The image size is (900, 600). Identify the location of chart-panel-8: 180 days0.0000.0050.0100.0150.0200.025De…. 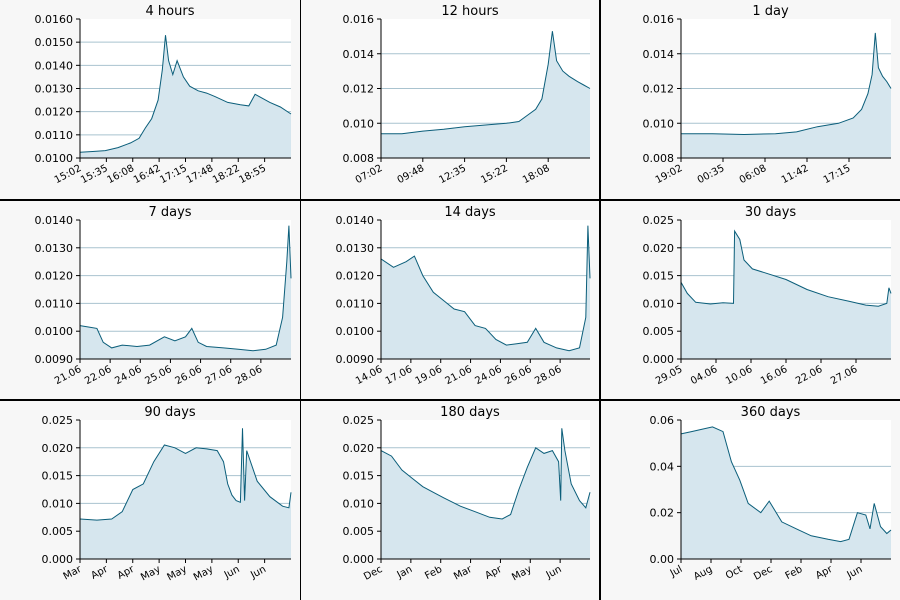
(450, 500).